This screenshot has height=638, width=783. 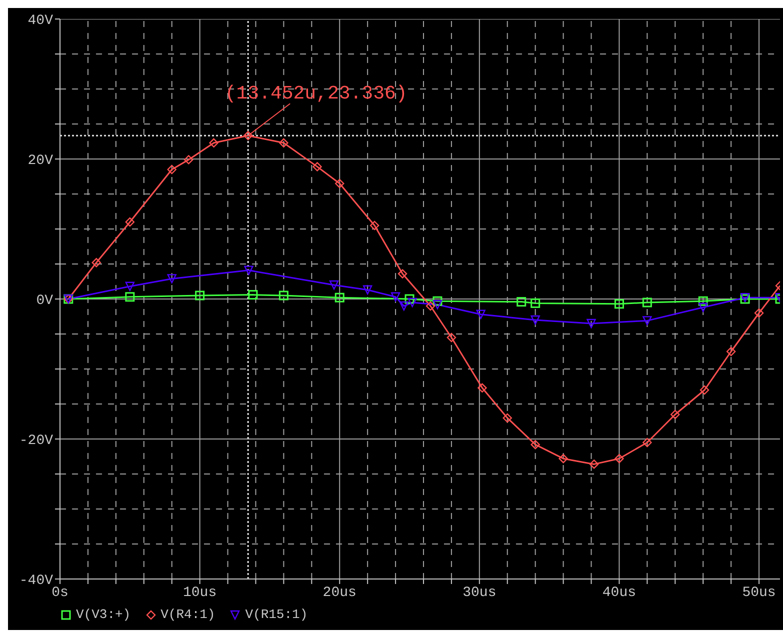 What do you see at coordinates (759, 592) in the screenshot?
I see `x-tick-label: 50us` at bounding box center [759, 592].